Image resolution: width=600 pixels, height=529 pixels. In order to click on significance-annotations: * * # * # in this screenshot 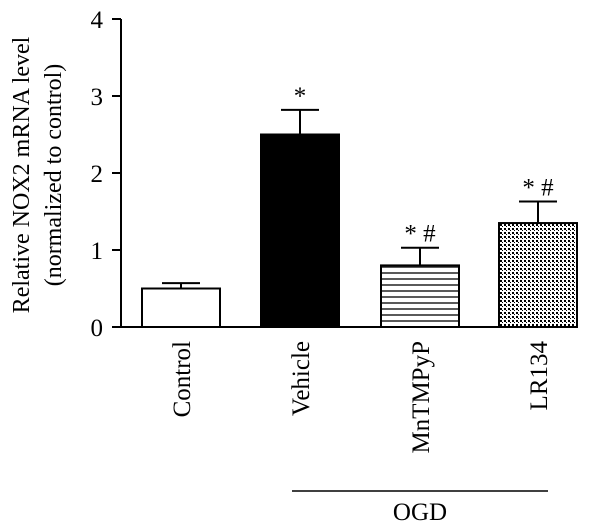, I will do `click(424, 165)`.